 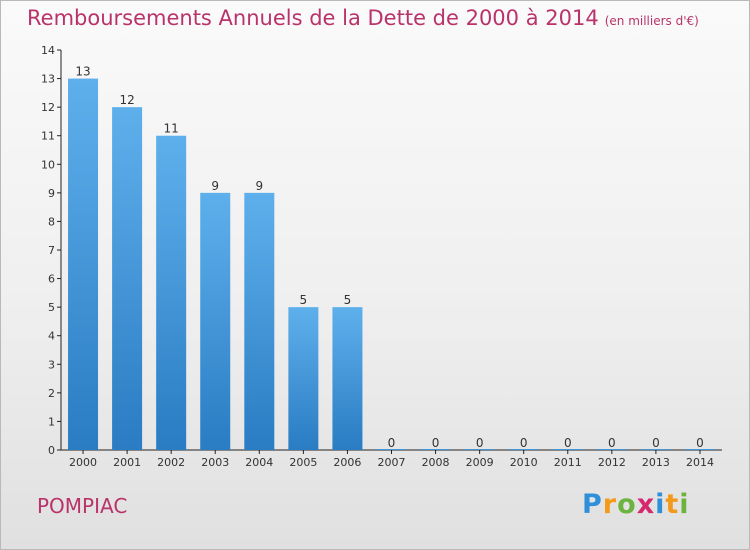 What do you see at coordinates (524, 462) in the screenshot?
I see `x-tick-label: 2010` at bounding box center [524, 462].